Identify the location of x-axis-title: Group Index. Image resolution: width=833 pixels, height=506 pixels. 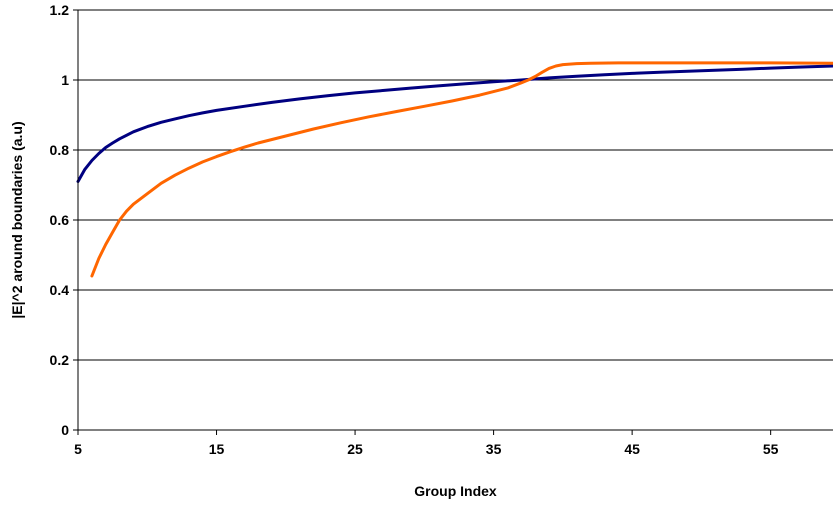
(455, 491).